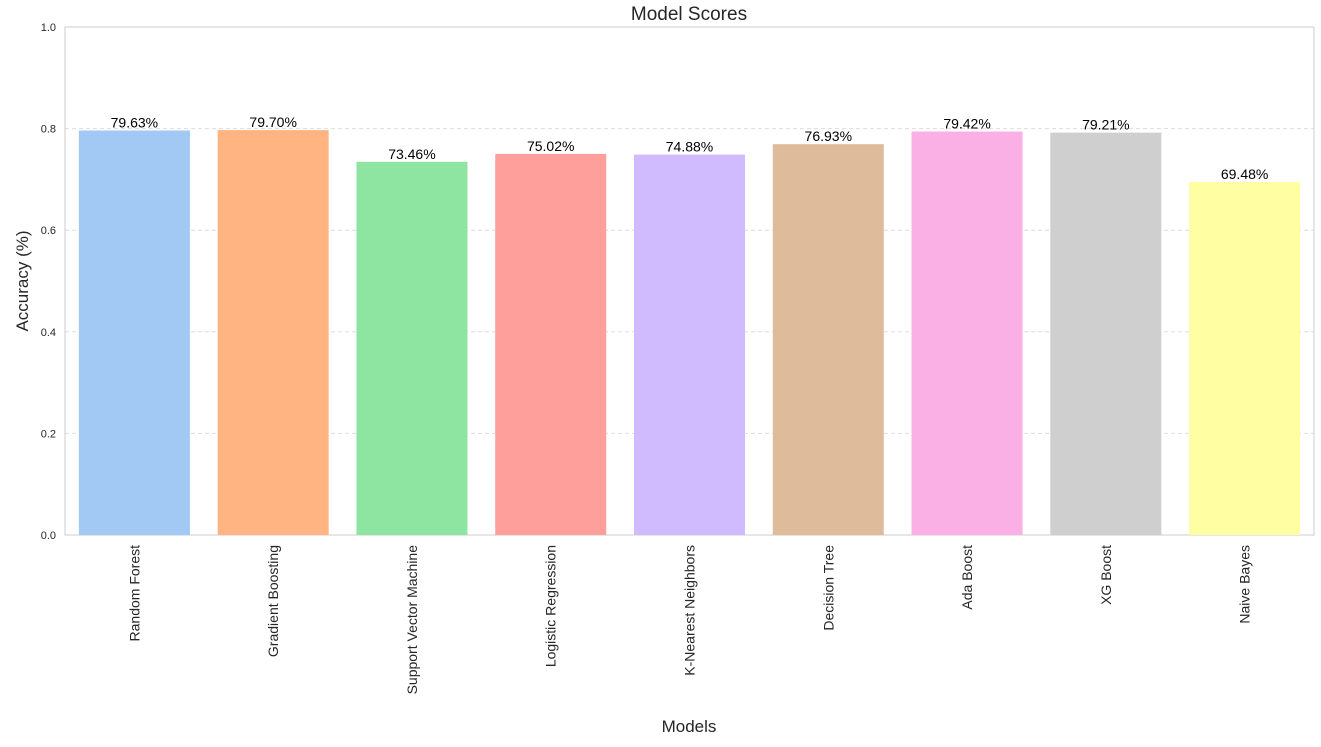  What do you see at coordinates (48, 282) in the screenshot?
I see `y-axis-ticks: 0.0 0.2 0.4 0.6 0.8 1.0` at bounding box center [48, 282].